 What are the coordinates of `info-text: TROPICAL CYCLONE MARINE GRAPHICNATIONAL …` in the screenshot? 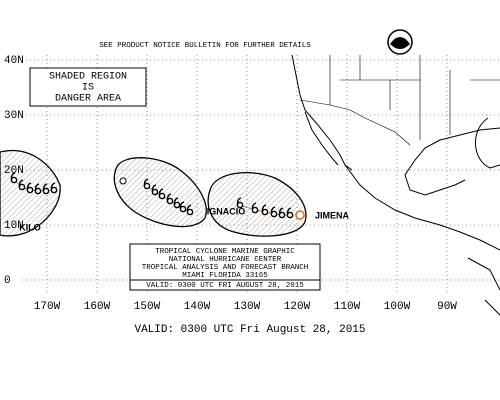 It's located at (225, 269).